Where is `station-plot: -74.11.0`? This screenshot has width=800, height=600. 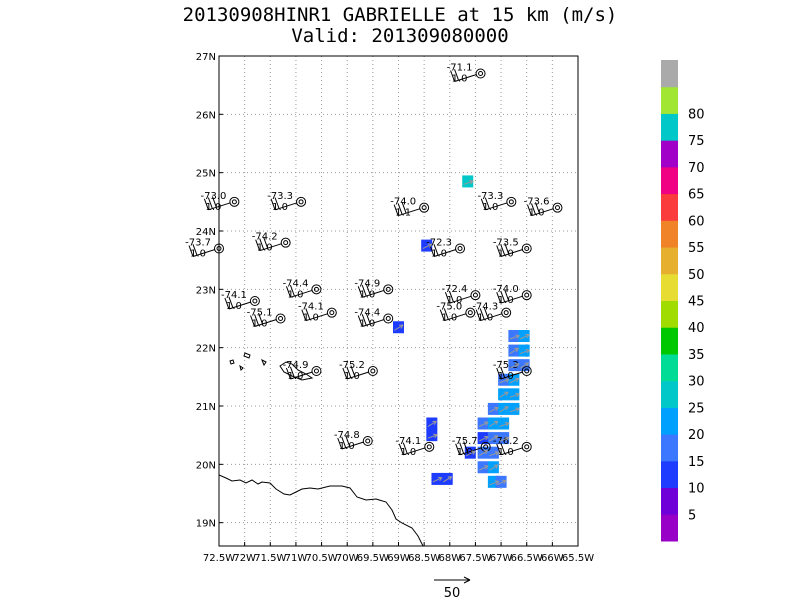 station-plot: -74.11.0 is located at coordinates (415, 447).